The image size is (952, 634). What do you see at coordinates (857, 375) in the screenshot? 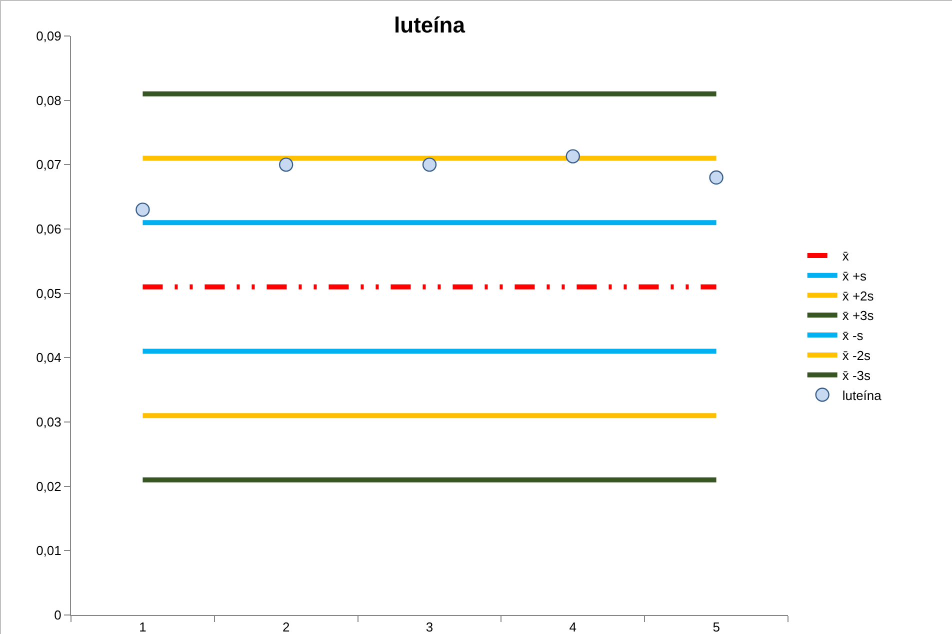
I see `legend-label: x̄ -3s` at bounding box center [857, 375].